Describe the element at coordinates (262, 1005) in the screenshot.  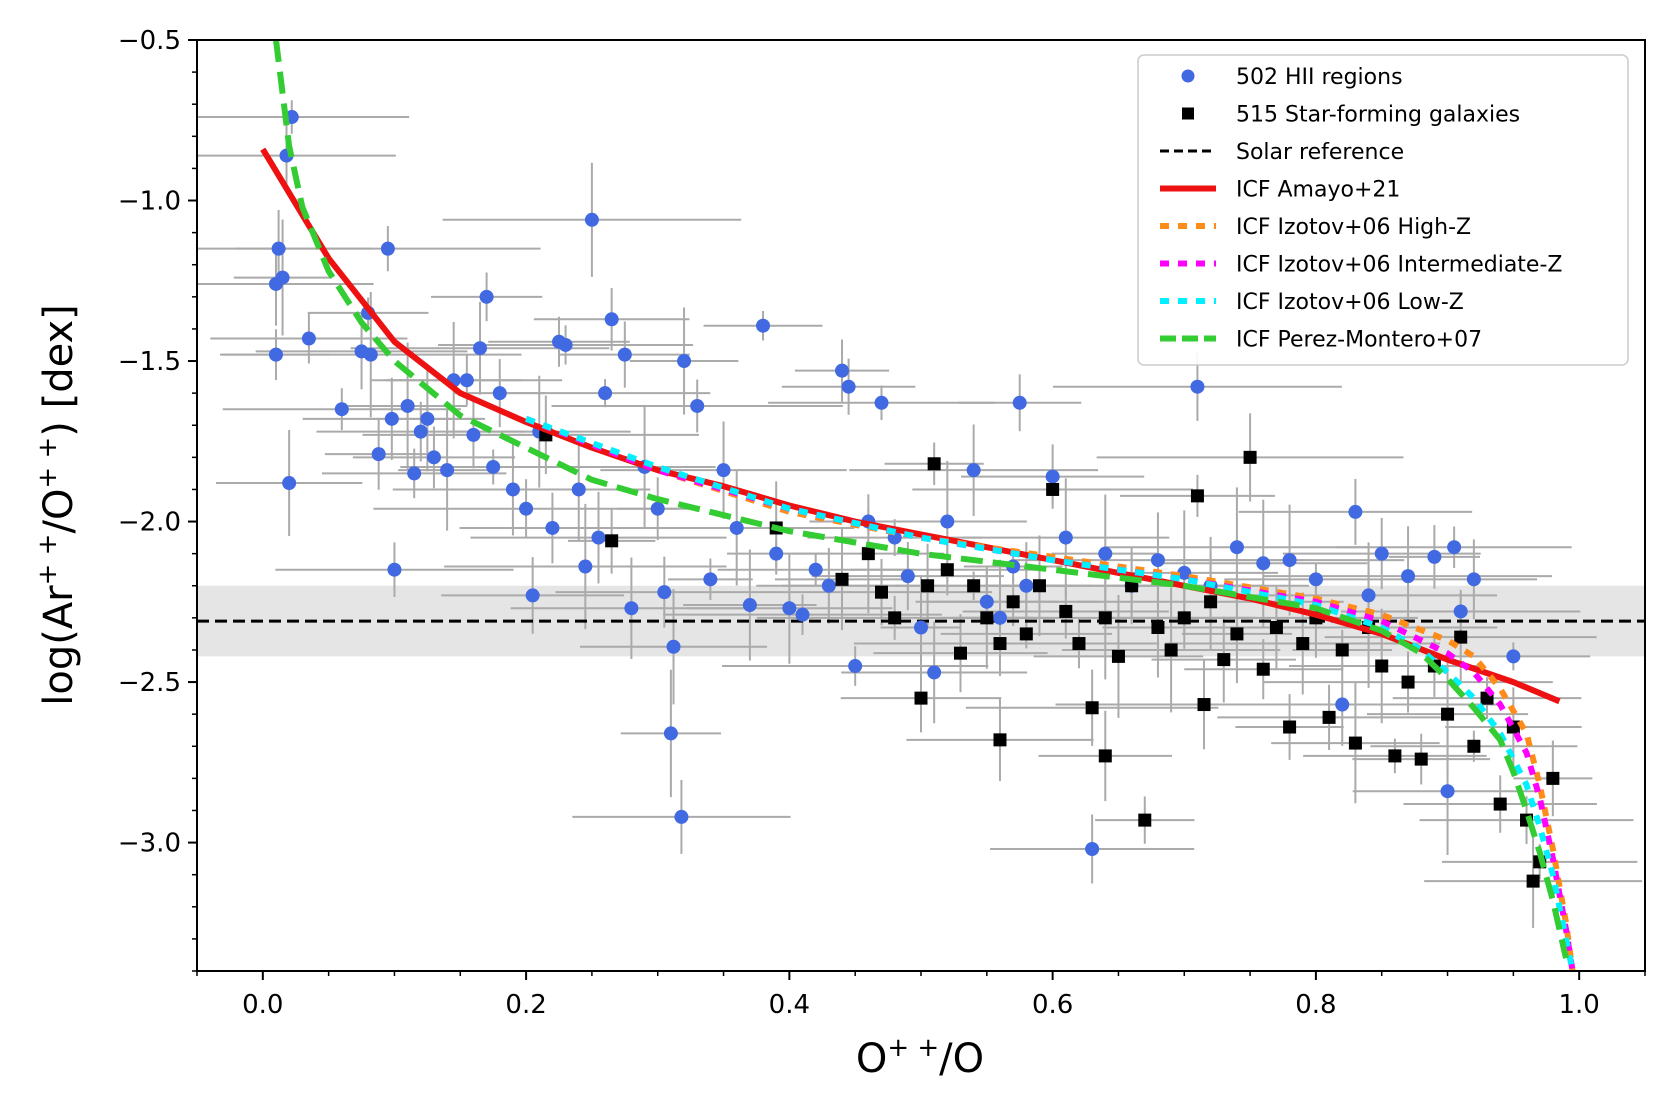
I see `x-tick-label: 0.0` at that location.